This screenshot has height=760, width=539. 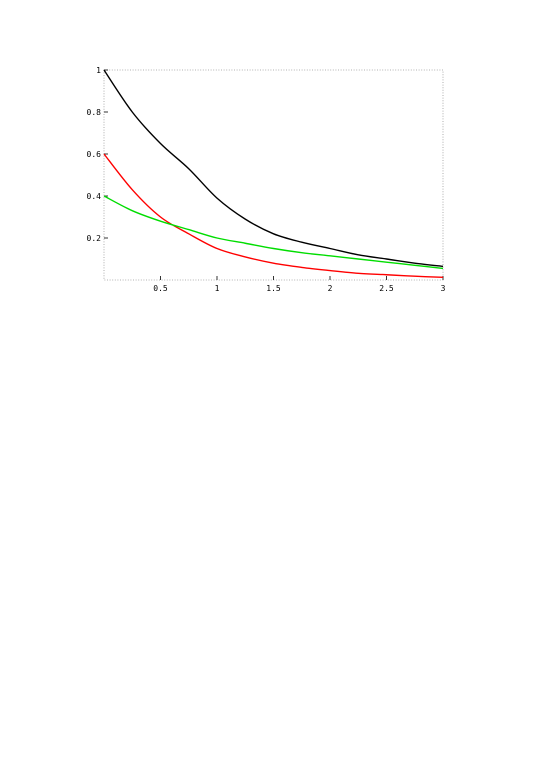 What do you see at coordinates (160, 288) in the screenshot?
I see `x-tick-label: 0.5` at bounding box center [160, 288].